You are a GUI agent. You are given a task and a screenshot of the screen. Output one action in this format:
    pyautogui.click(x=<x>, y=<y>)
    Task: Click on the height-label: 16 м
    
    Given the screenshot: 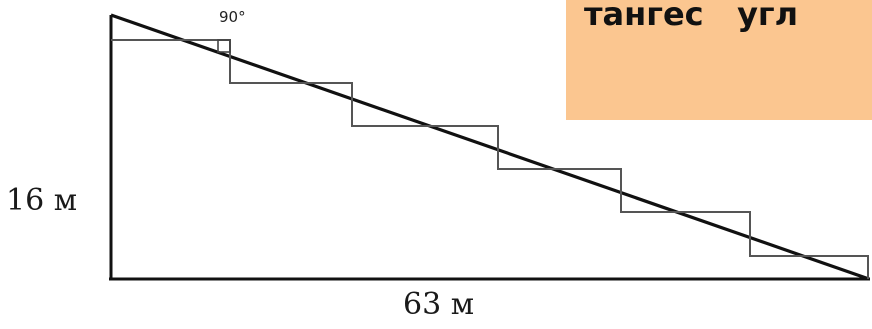 What is the action you would take?
    pyautogui.click(x=42, y=200)
    